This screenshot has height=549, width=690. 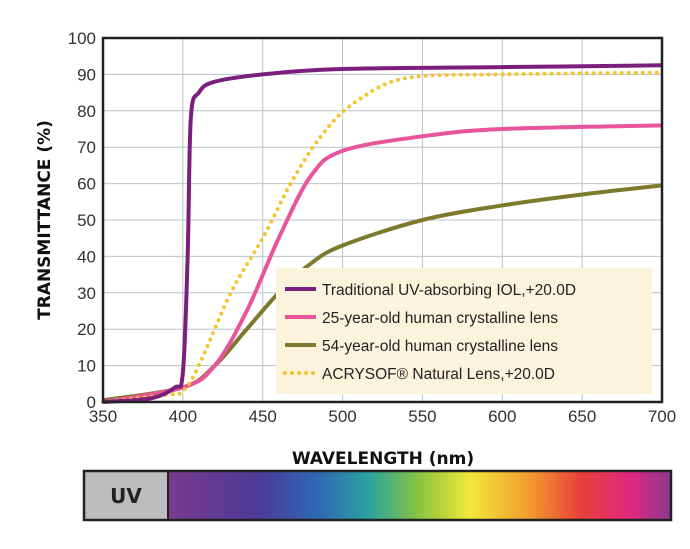 What do you see at coordinates (91, 402) in the screenshot?
I see `y-tick-label: 0` at bounding box center [91, 402].